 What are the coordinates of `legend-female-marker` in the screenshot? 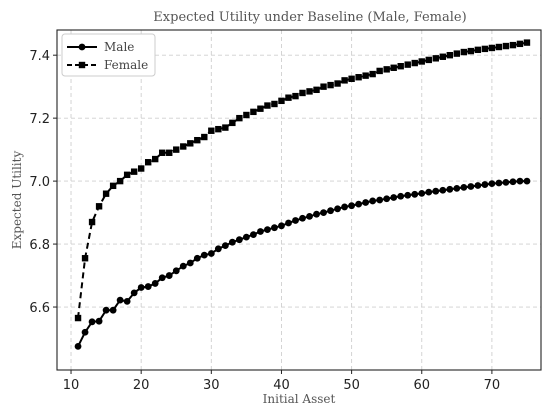 It's located at (82, 65).